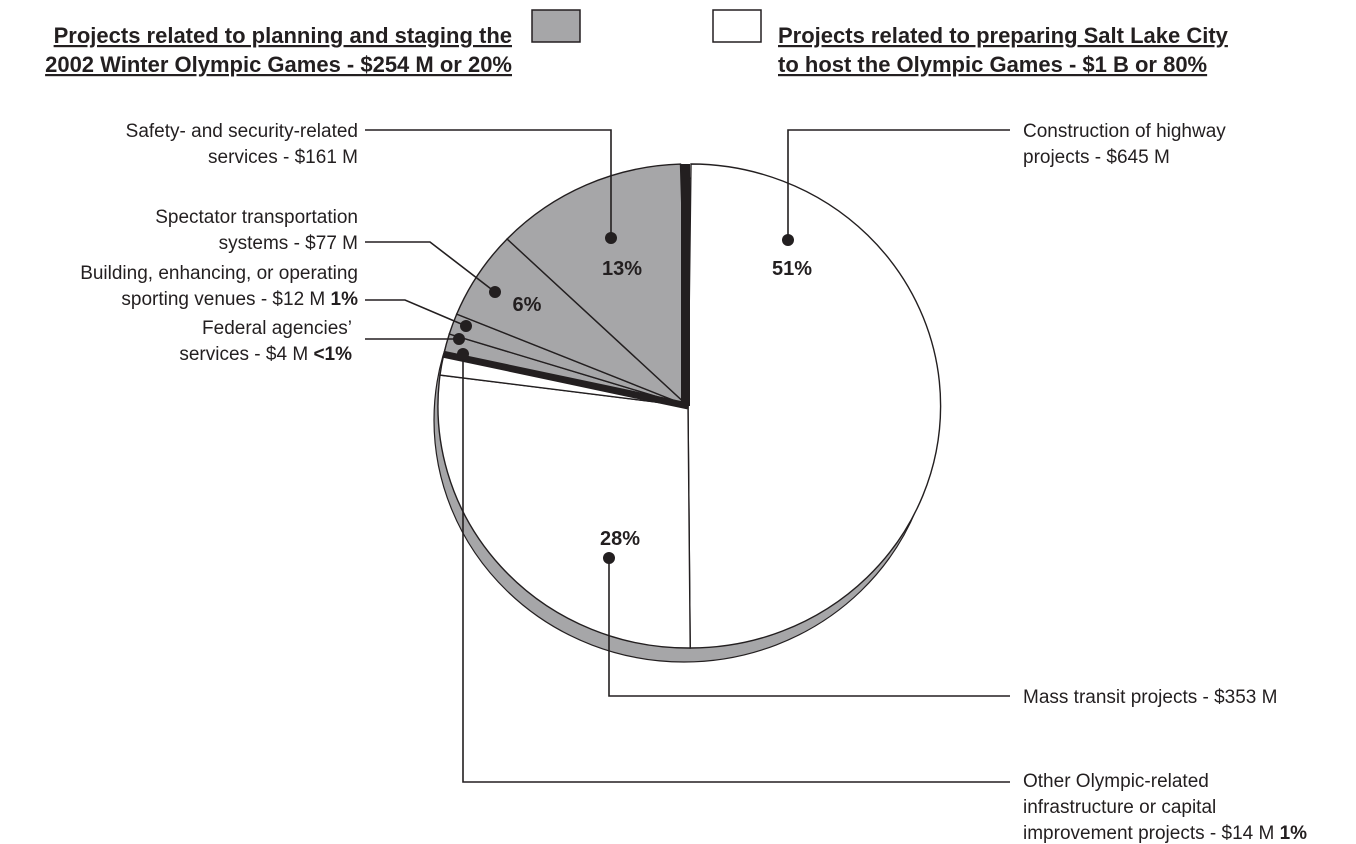  What do you see at coordinates (1124, 131) in the screenshot?
I see `slice-label-highway-line1: Construction of highway` at bounding box center [1124, 131].